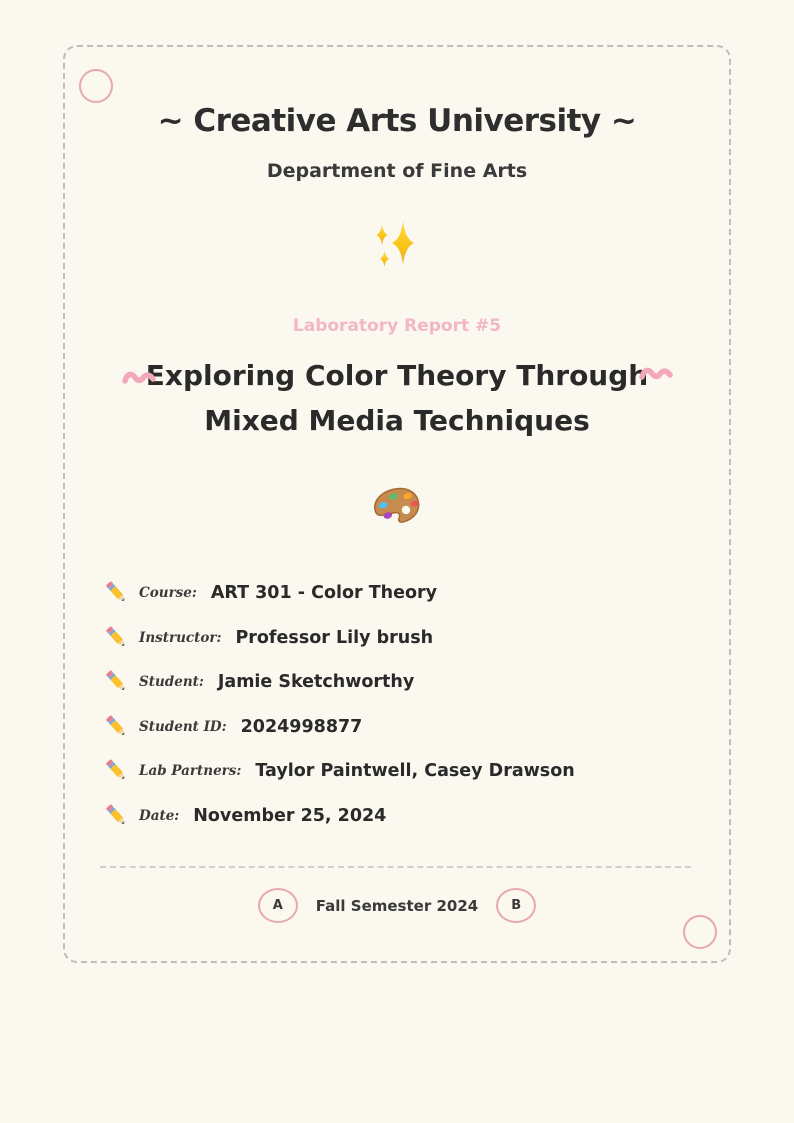 The height and width of the screenshot is (1123, 794). What do you see at coordinates (700, 932) in the screenshot?
I see `decorative-circle-bottom-right` at bounding box center [700, 932].